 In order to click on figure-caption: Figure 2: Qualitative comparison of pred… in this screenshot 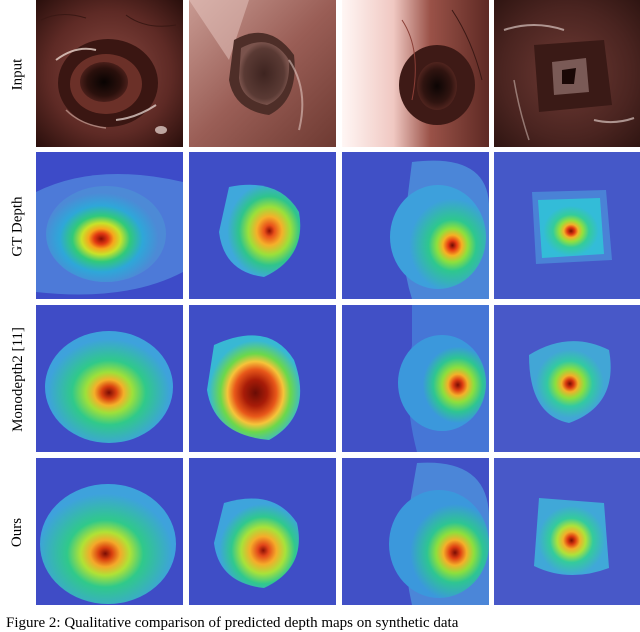, I will do `click(232, 623)`.